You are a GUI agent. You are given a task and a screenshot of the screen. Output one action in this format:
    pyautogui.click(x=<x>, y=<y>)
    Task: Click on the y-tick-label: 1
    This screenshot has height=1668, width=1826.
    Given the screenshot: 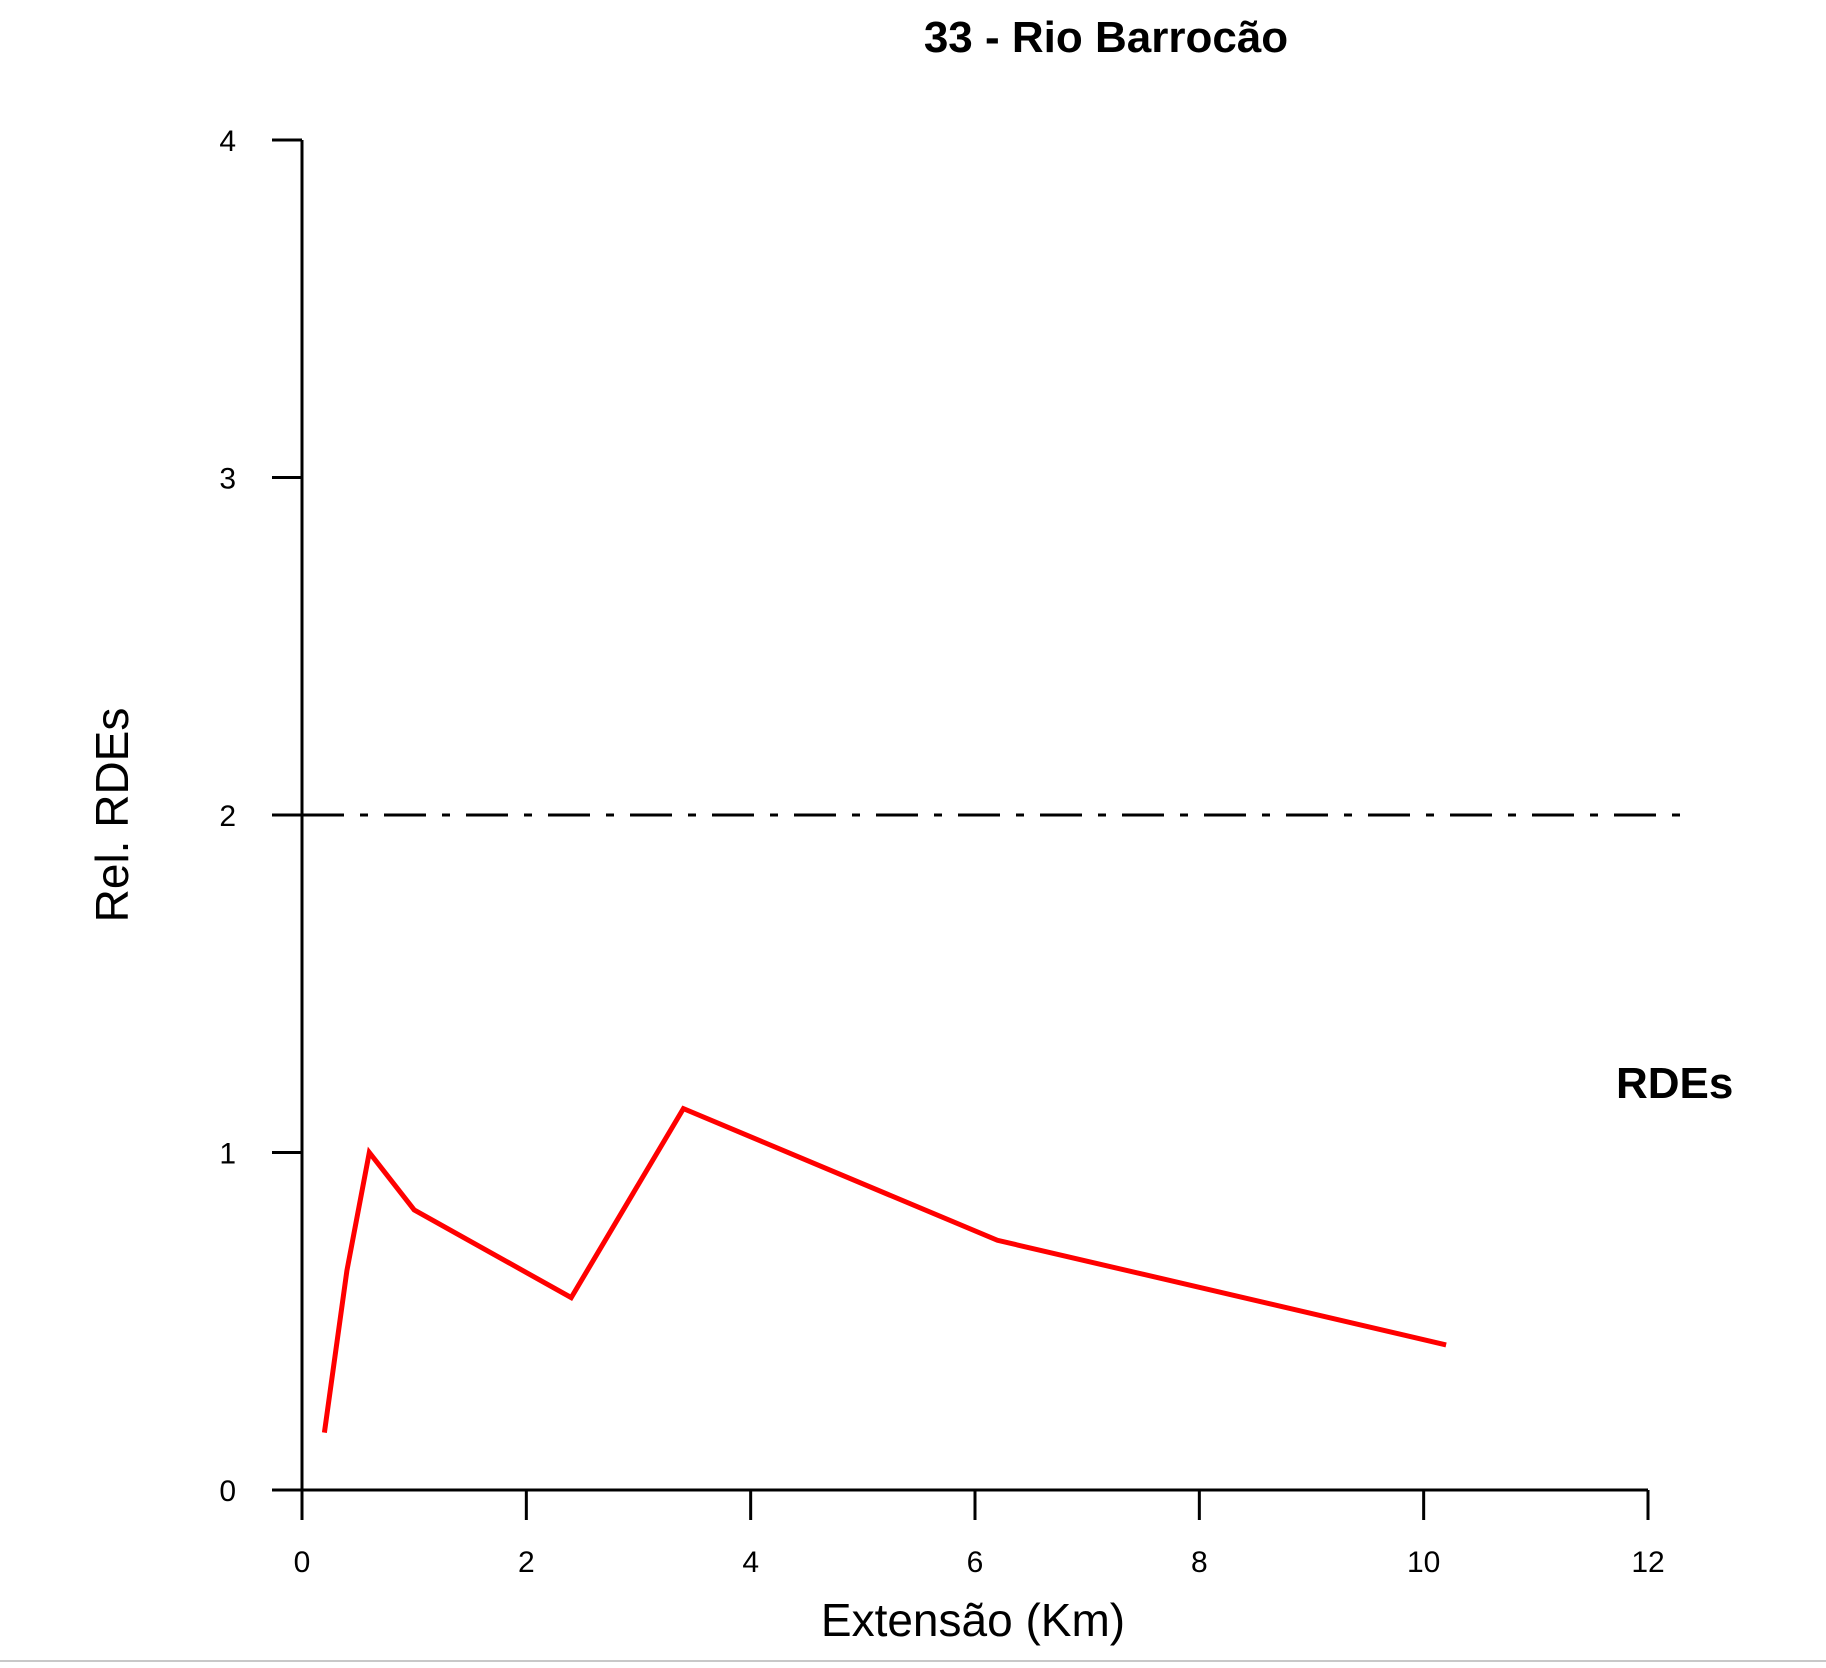 What is the action you would take?
    pyautogui.click(x=227, y=1154)
    